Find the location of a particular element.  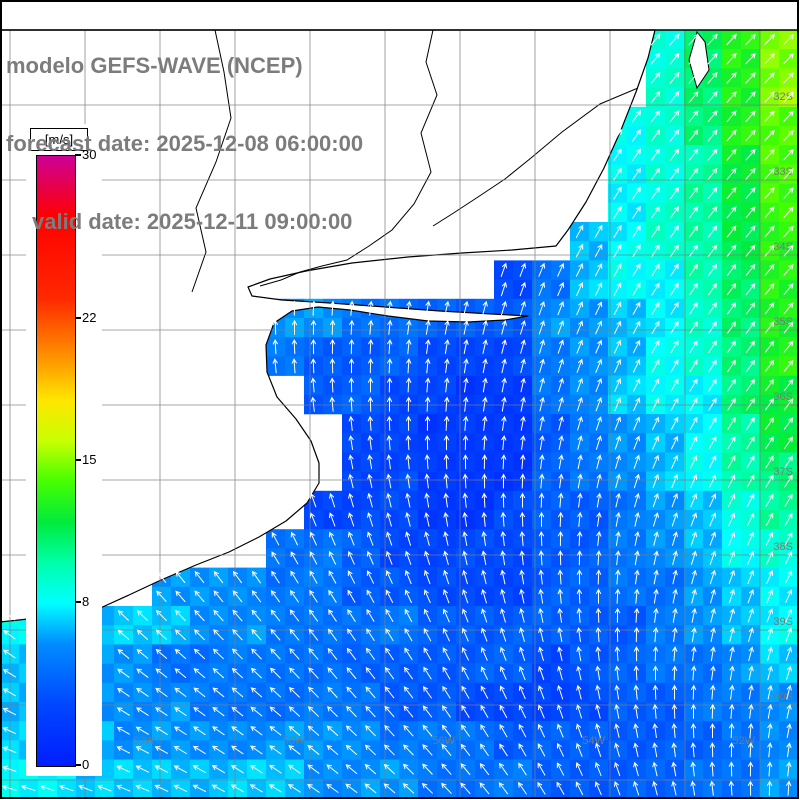

lat-label: 40S is located at coordinates (783, 697).